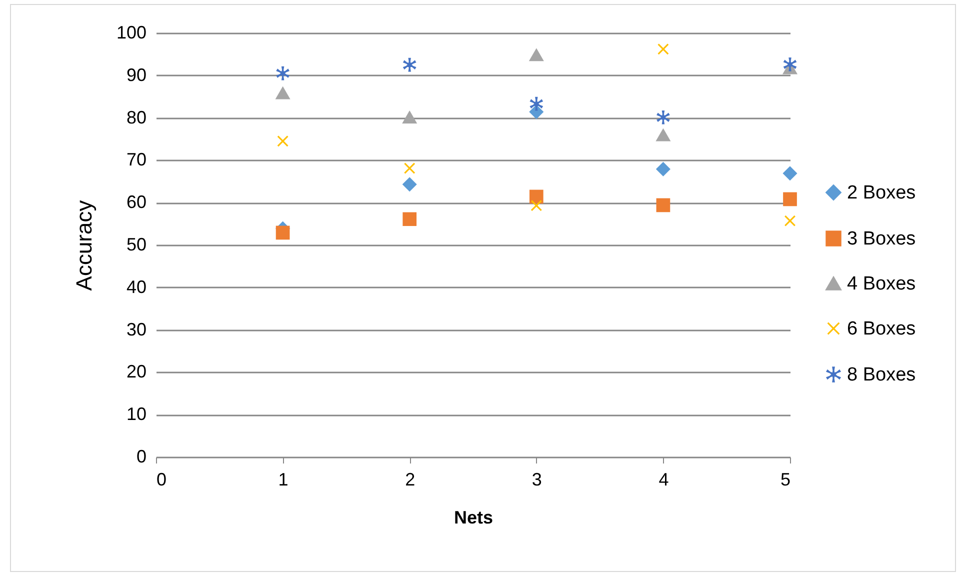 The image size is (961, 576). I want to click on y-tick-label: 90, so click(136, 74).